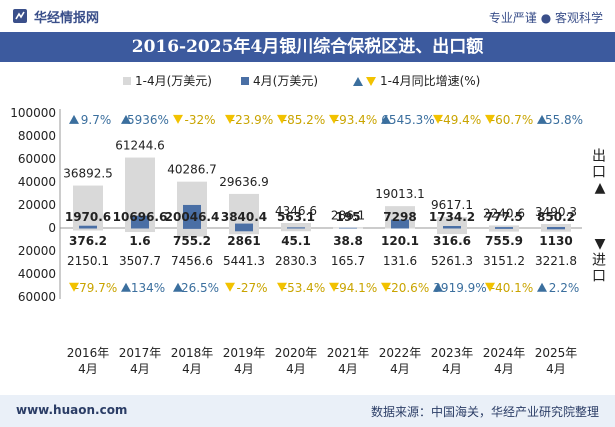 The width and height of the screenshot is (615, 427). Describe the element at coordinates (600, 260) in the screenshot. I see `import-side-label: ▼ 进口` at that location.